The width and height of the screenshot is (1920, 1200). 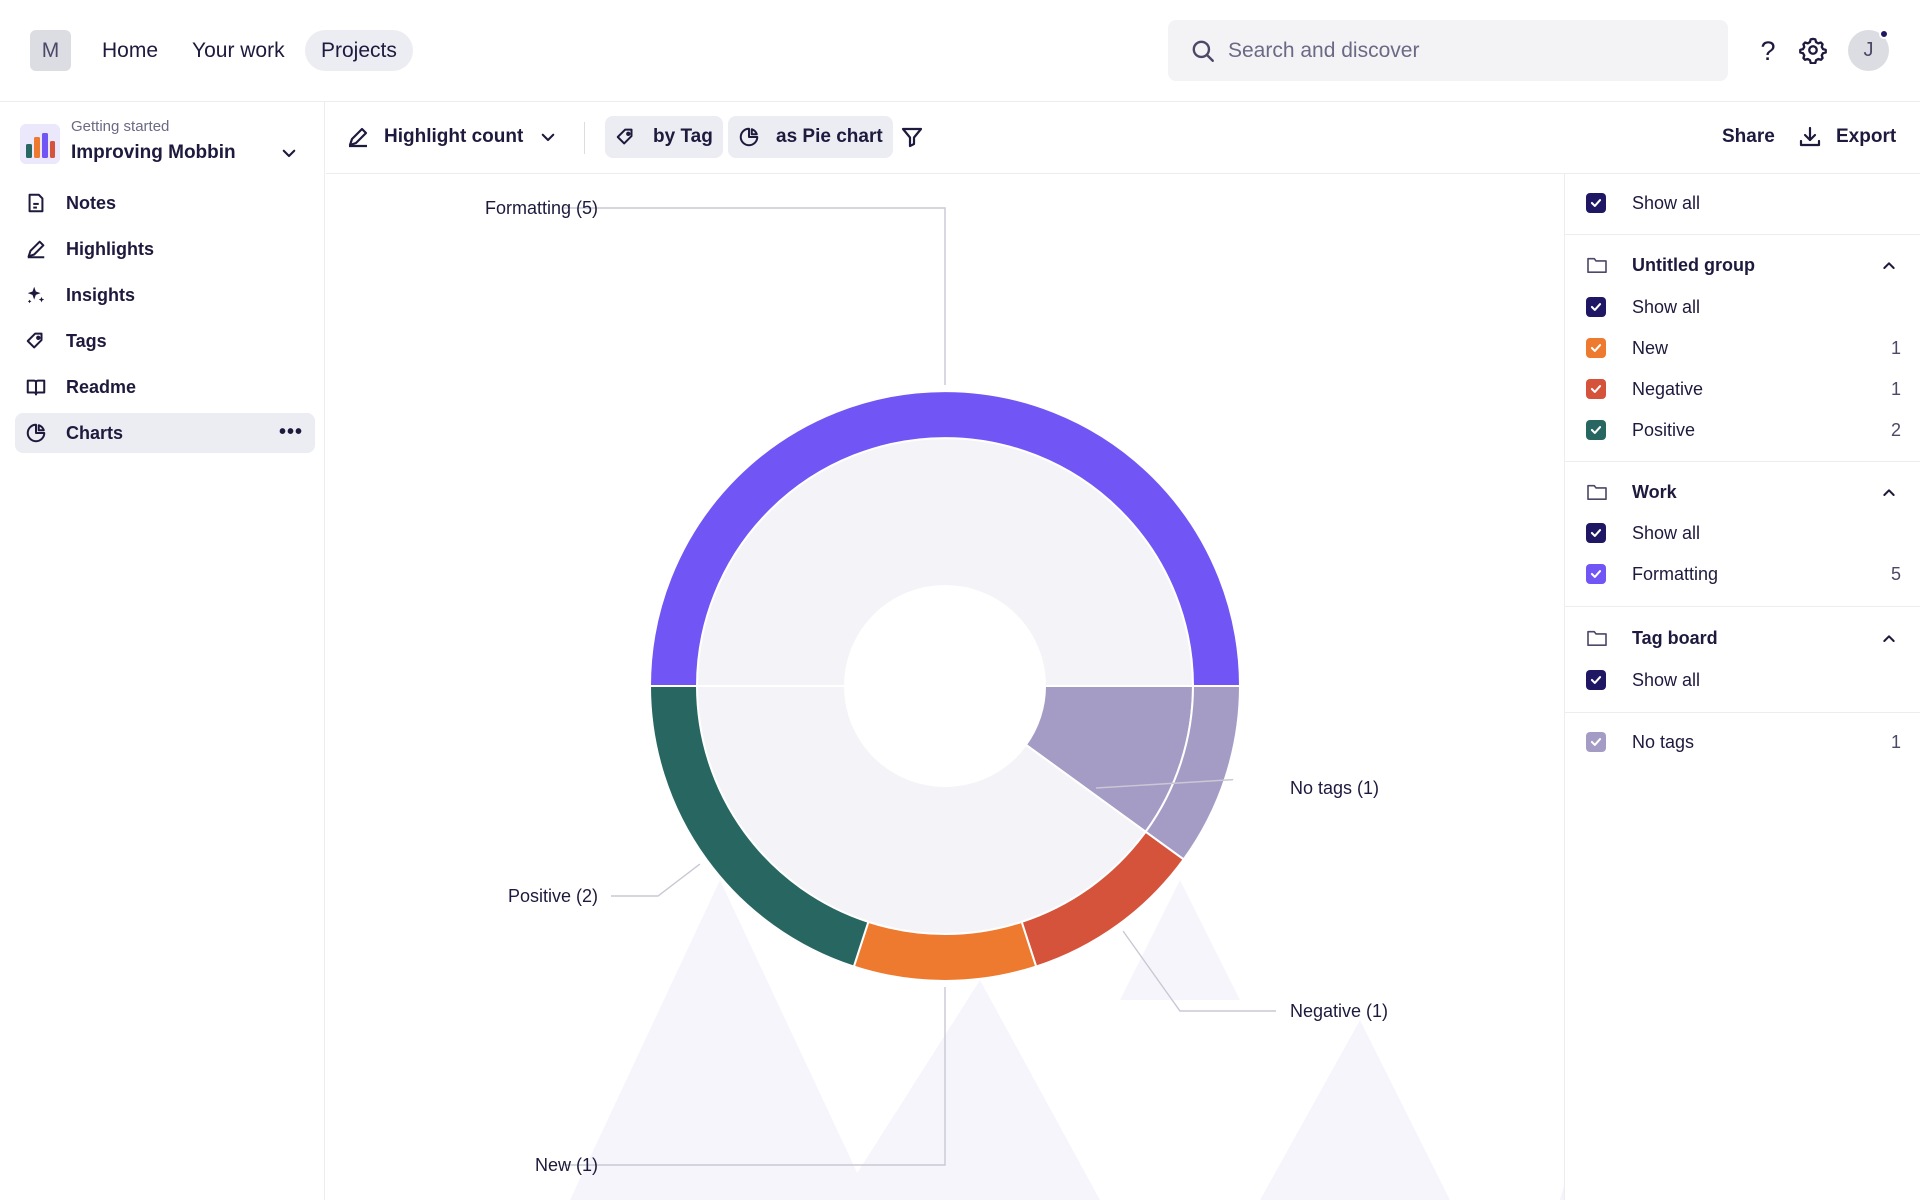 I want to click on sidebar-item-label: Readme, so click(x=101, y=387).